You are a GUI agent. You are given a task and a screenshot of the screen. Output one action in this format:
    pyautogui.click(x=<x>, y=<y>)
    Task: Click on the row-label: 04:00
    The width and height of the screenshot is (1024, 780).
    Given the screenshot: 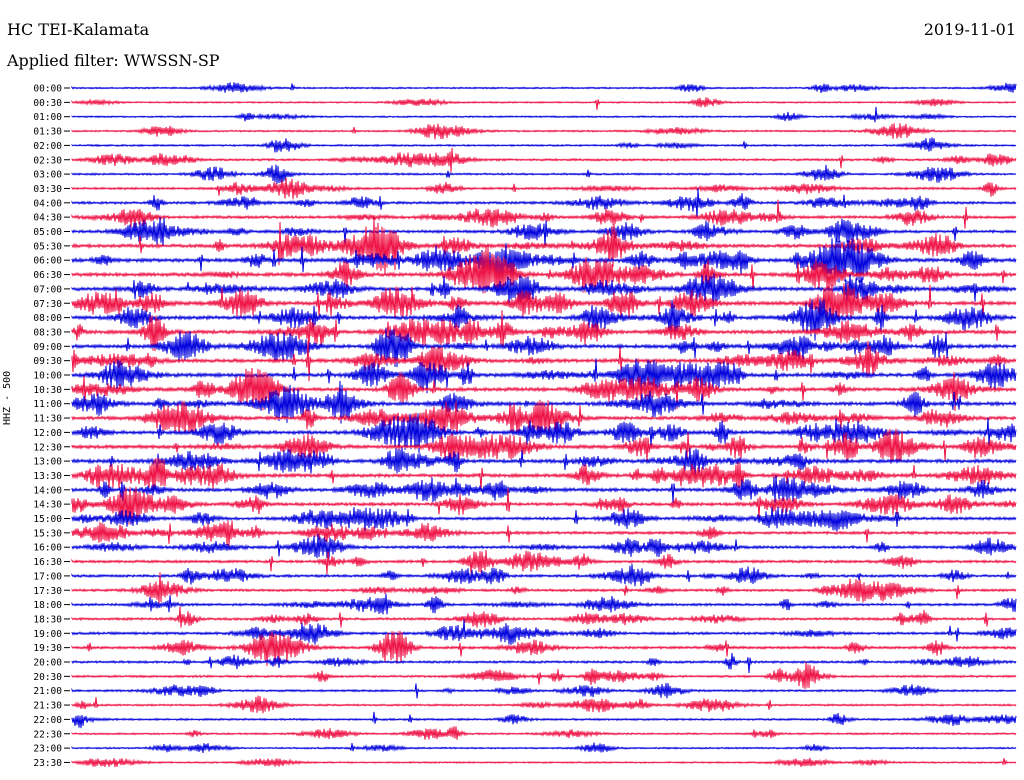 What is the action you would take?
    pyautogui.click(x=47, y=203)
    